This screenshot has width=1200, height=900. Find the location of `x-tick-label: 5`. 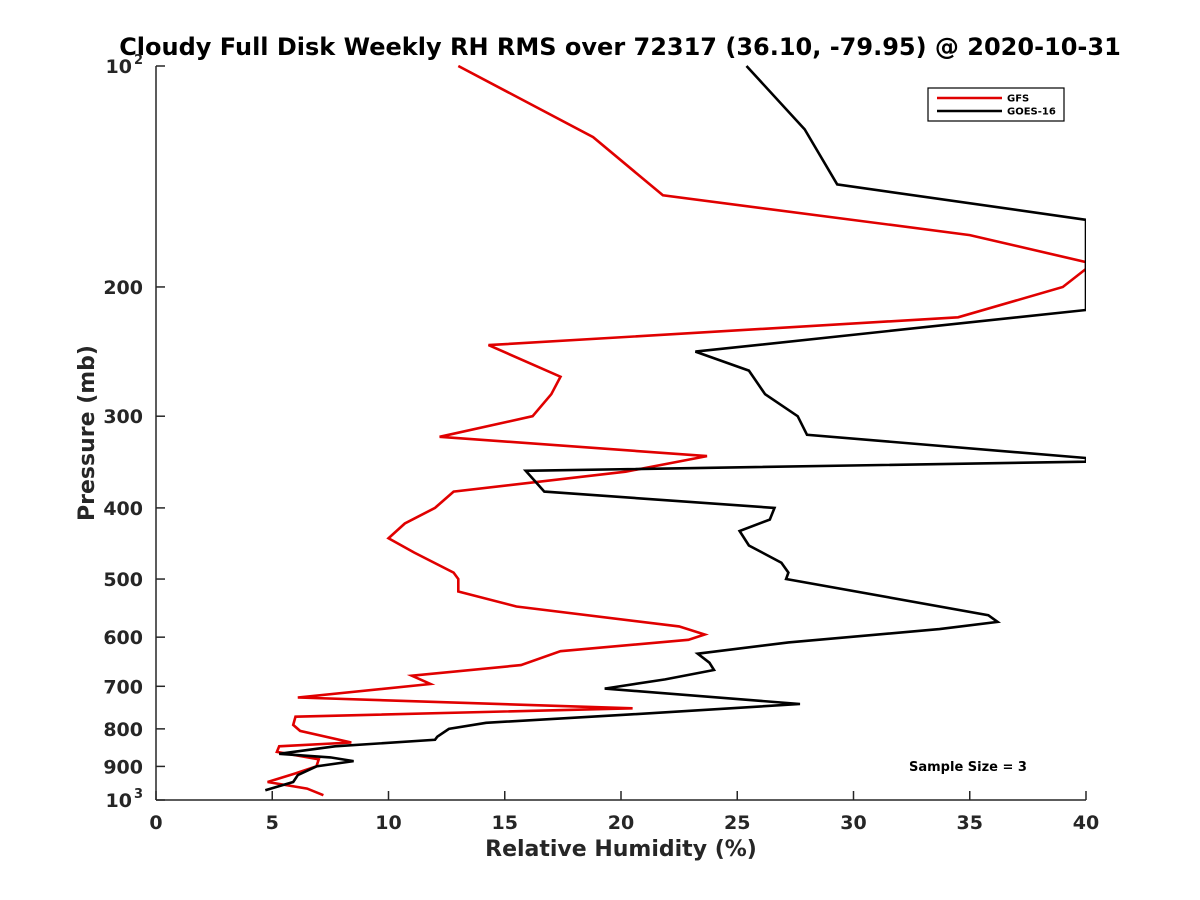

x-tick-label: 5 is located at coordinates (272, 823).